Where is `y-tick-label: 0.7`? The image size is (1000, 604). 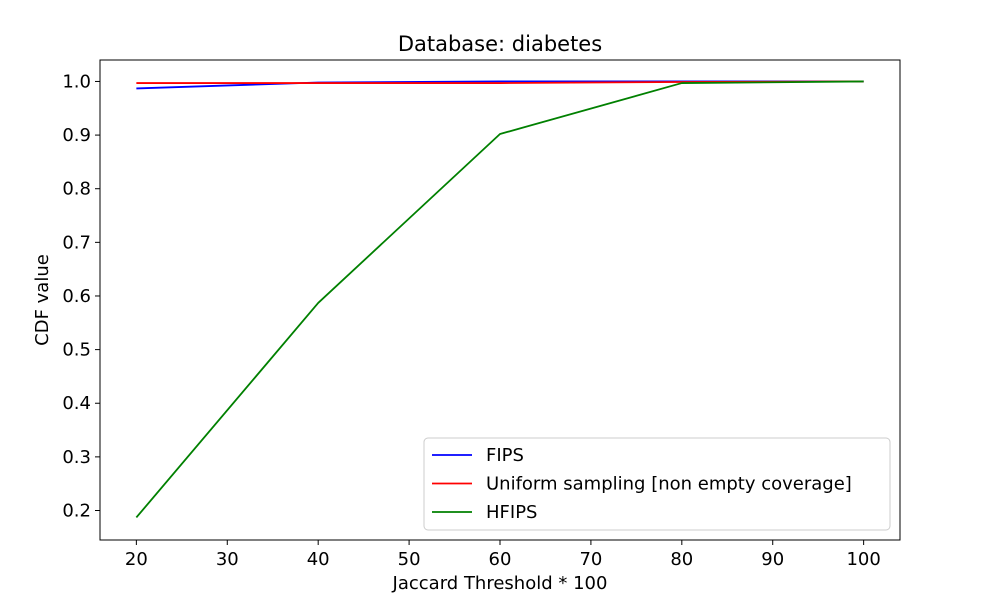 y-tick-label: 0.7 is located at coordinates (76, 242).